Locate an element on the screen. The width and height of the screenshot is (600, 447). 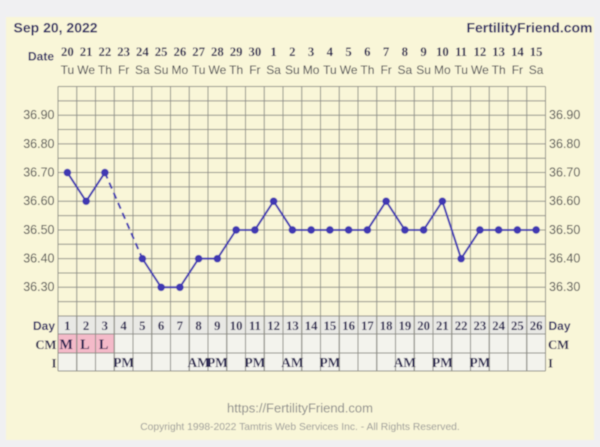
svg-text: 36.50 is located at coordinates (38, 230).